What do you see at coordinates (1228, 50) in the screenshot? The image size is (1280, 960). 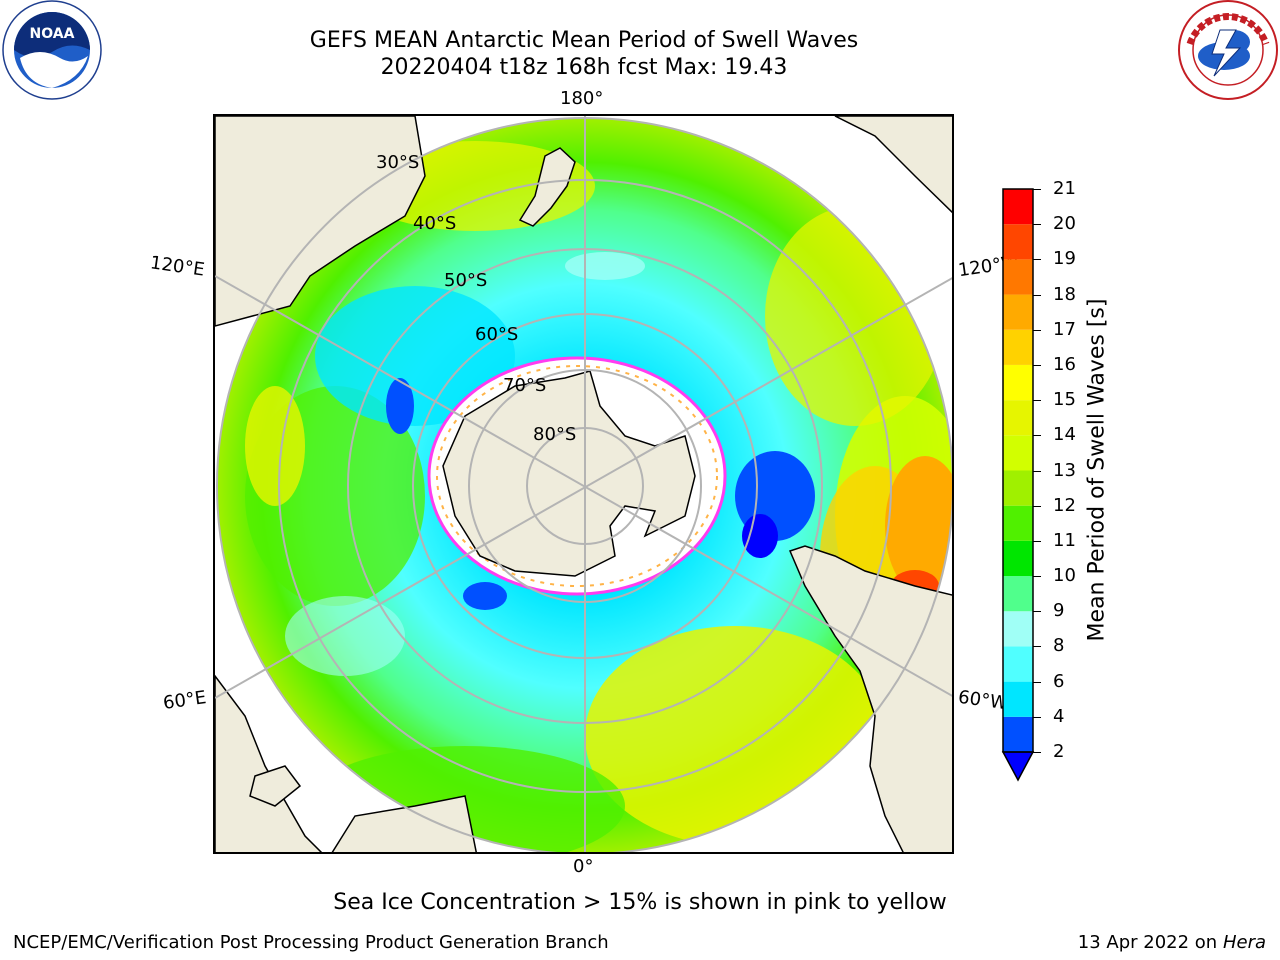 I see `nws-logo` at bounding box center [1228, 50].